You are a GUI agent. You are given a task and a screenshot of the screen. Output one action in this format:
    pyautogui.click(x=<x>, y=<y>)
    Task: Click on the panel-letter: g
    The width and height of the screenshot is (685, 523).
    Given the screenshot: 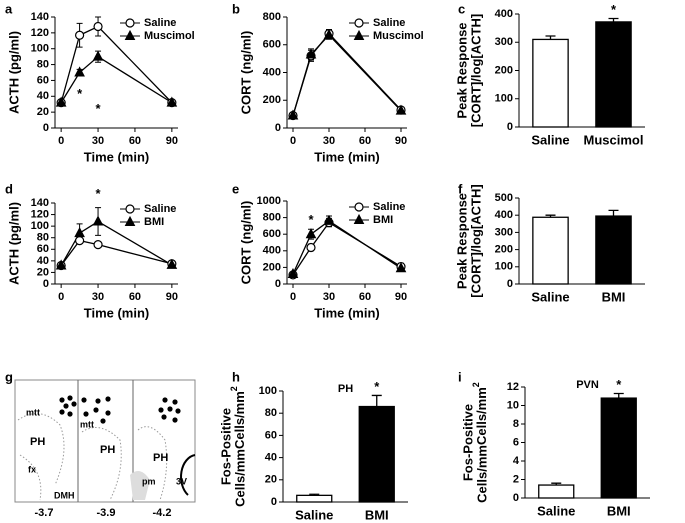 What is the action you would take?
    pyautogui.click(x=9, y=376)
    